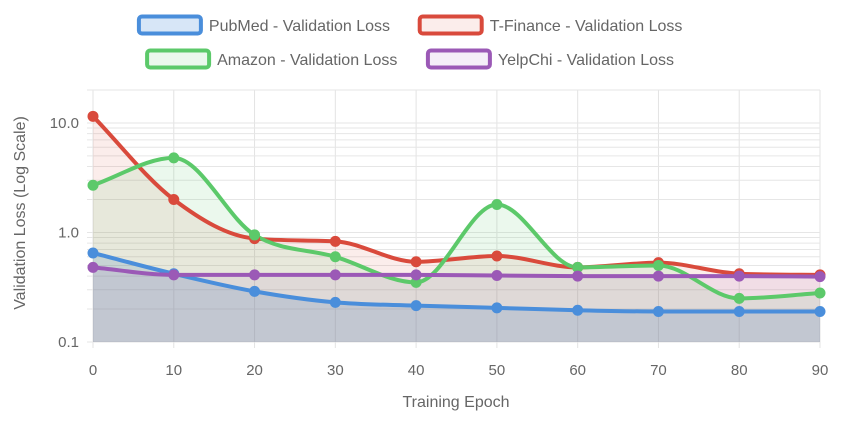 This screenshot has width=850, height=423. I want to click on legend-item-amazon: Amazon - Validation Loss, so click(271, 59).